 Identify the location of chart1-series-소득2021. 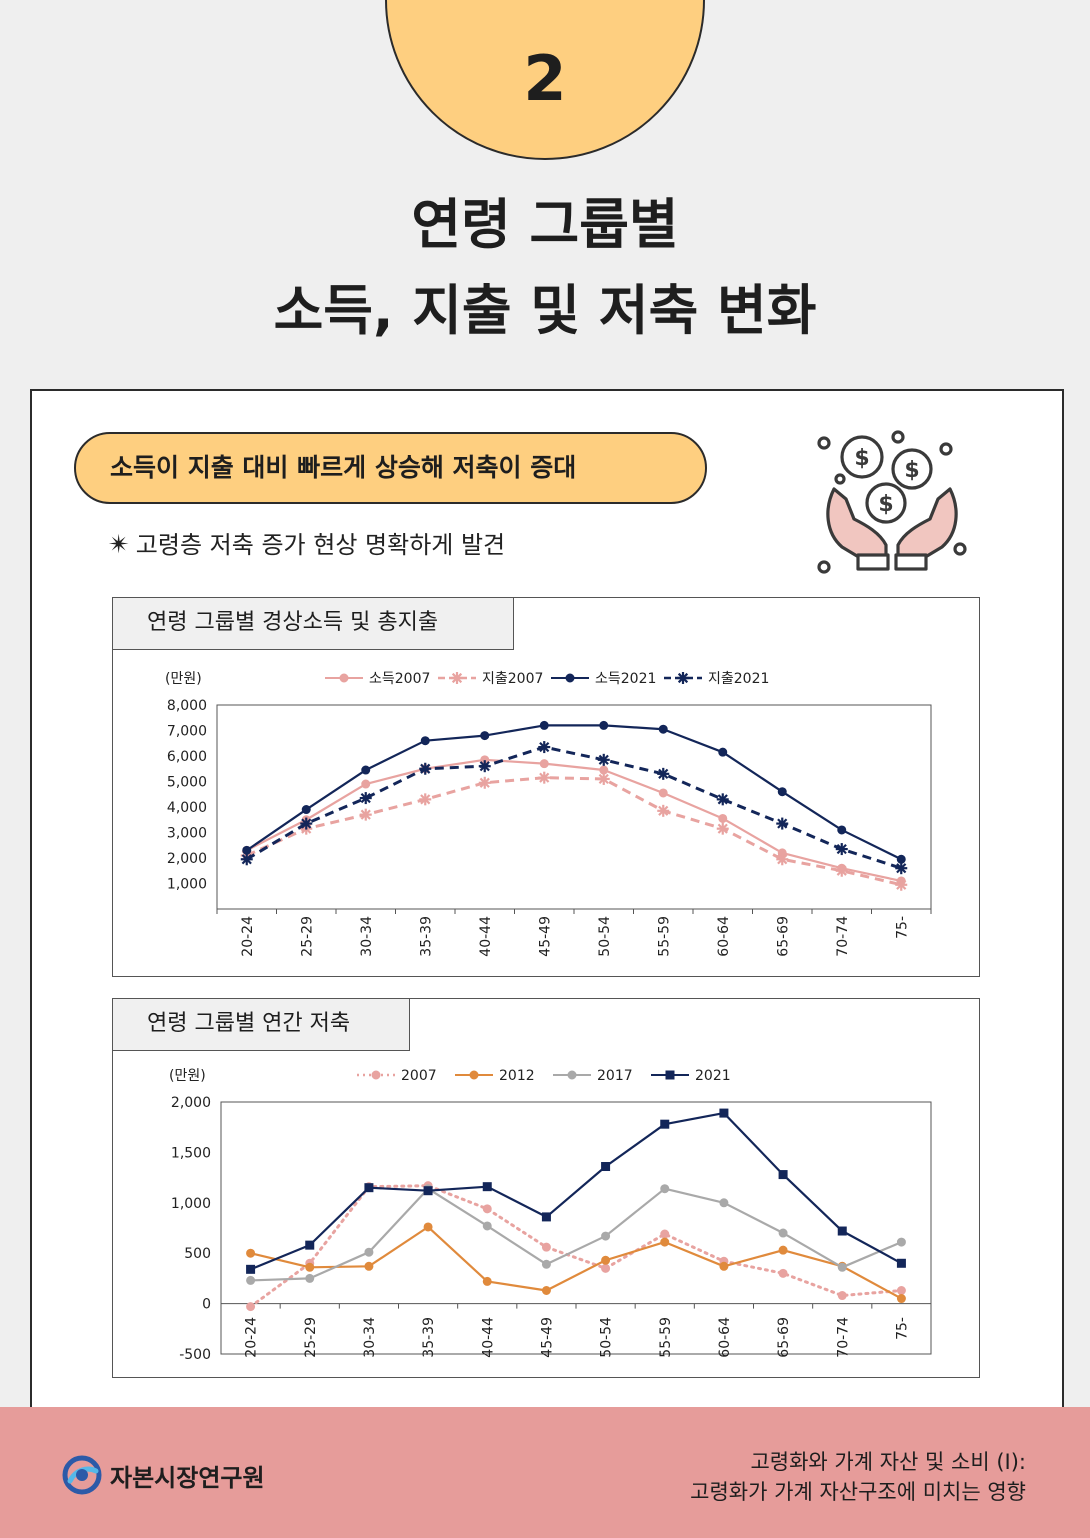
(574, 792).